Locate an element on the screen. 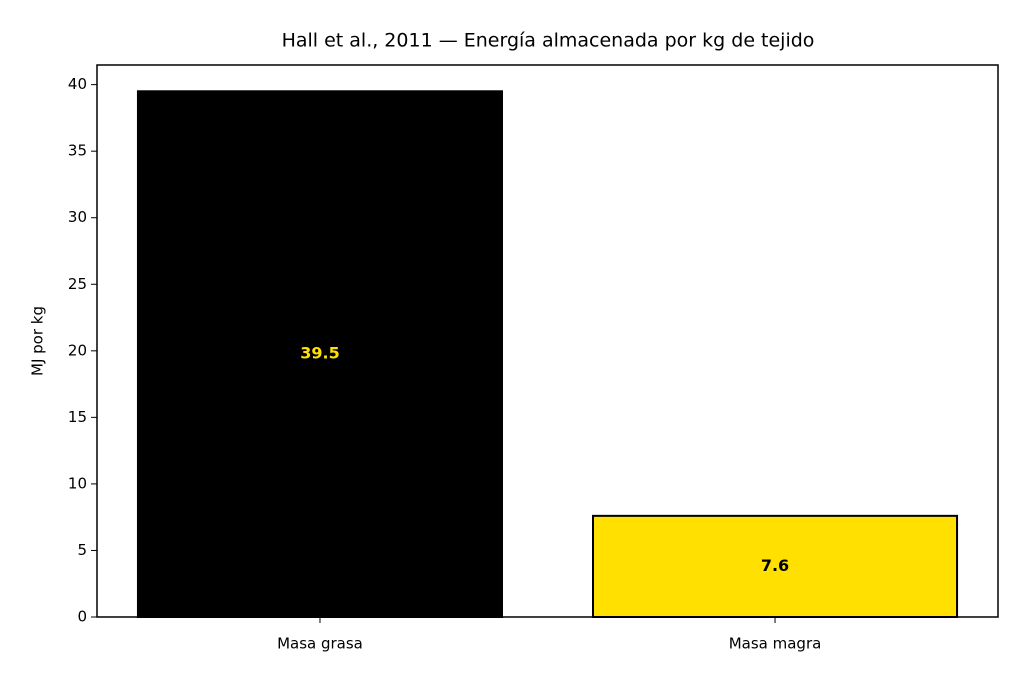  y-tick-label: 25 is located at coordinates (77, 284).